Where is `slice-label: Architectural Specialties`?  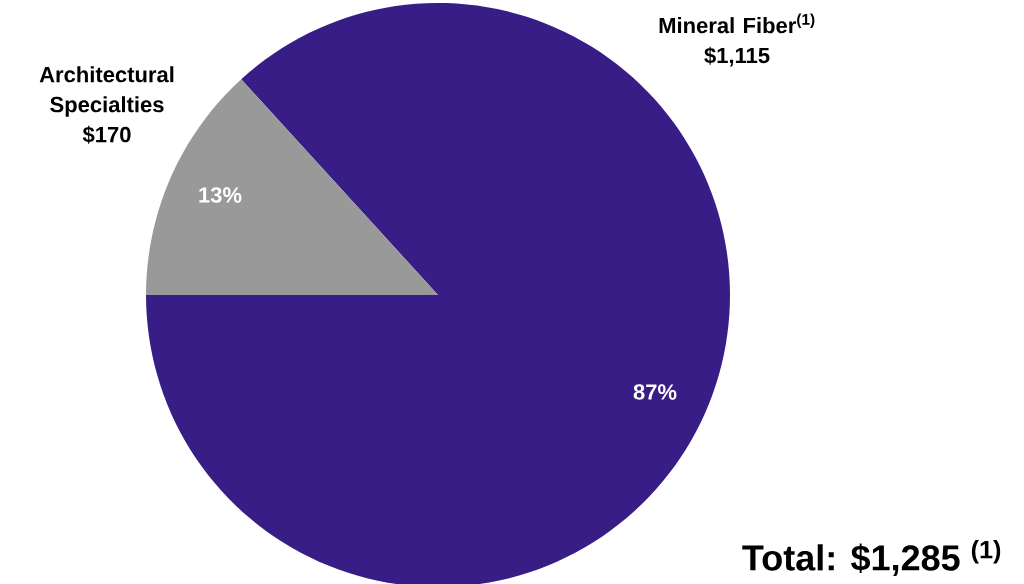 slice-label: Architectural Specialties is located at coordinates (106, 91).